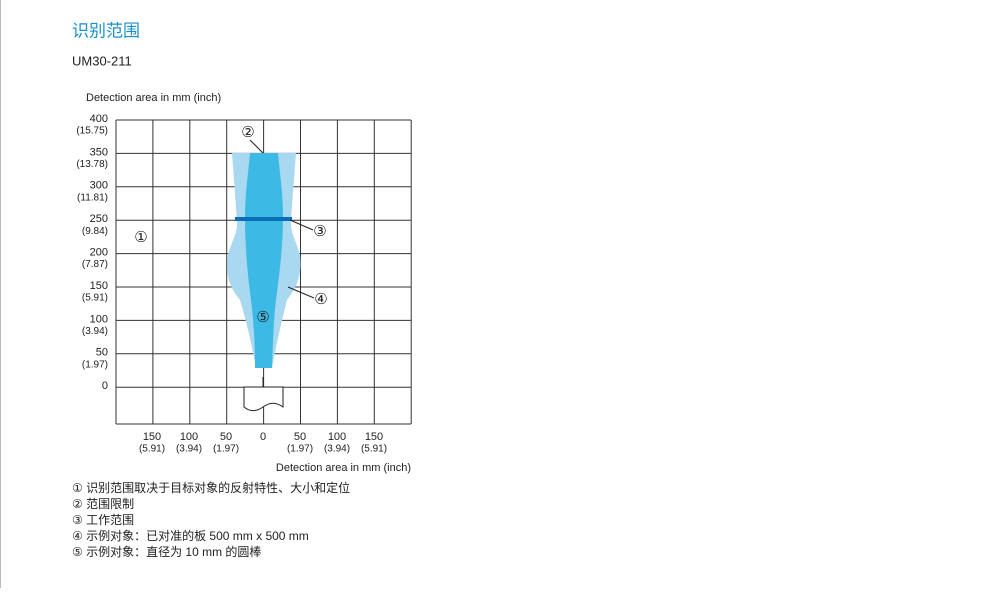  Describe the element at coordinates (99, 286) in the screenshot. I see `y-tick-label: 150` at that location.